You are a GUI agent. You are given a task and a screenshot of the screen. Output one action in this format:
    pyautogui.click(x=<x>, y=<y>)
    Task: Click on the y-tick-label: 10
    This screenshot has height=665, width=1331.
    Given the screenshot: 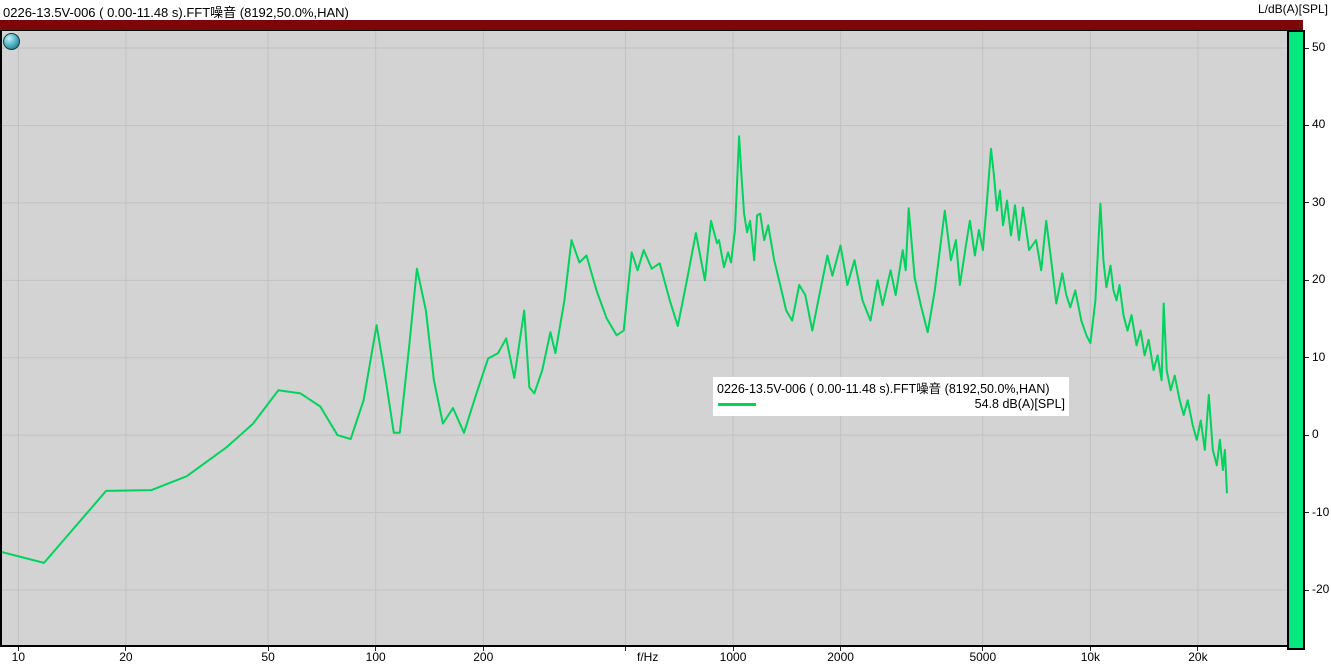 What is the action you would take?
    pyautogui.click(x=1319, y=356)
    